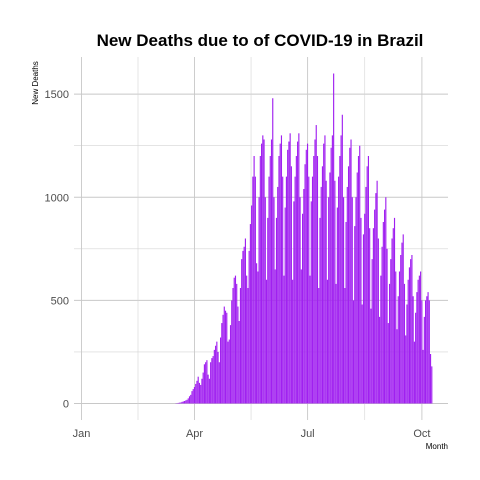 The image size is (480, 480). What do you see at coordinates (308, 434) in the screenshot?
I see `x-tick-label: Jul` at bounding box center [308, 434].